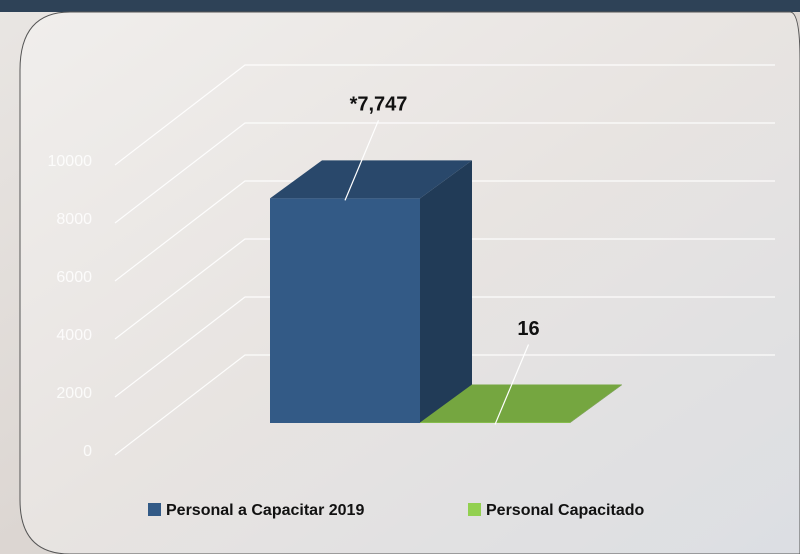 The height and width of the screenshot is (554, 800). Describe the element at coordinates (345, 310) in the screenshot. I see `bar` at that location.